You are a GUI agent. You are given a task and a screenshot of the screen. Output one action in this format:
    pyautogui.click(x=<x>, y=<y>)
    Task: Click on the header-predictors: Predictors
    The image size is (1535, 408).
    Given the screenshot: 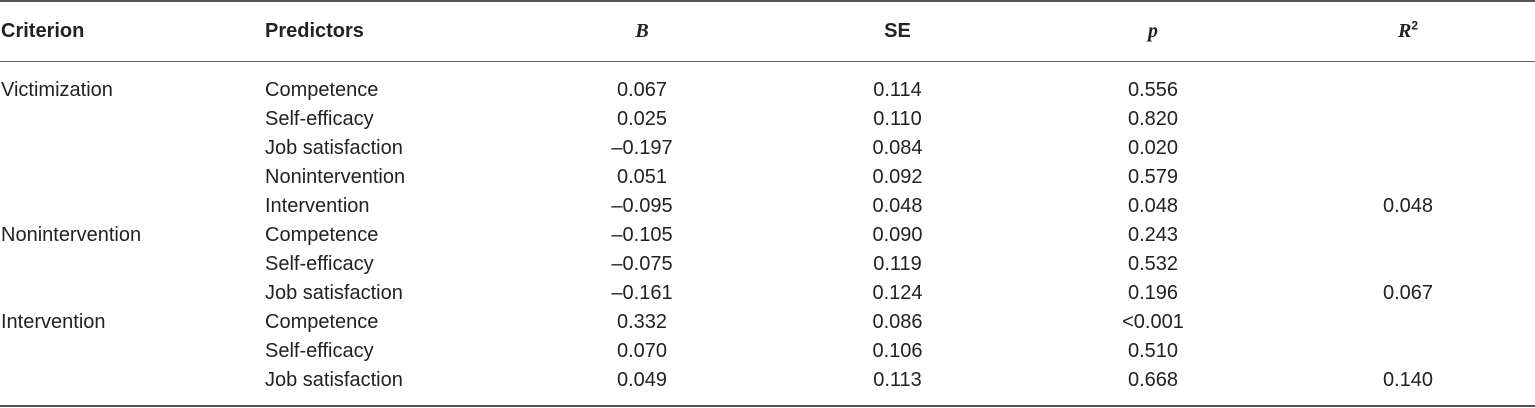 What is the action you would take?
    pyautogui.click(x=314, y=30)
    